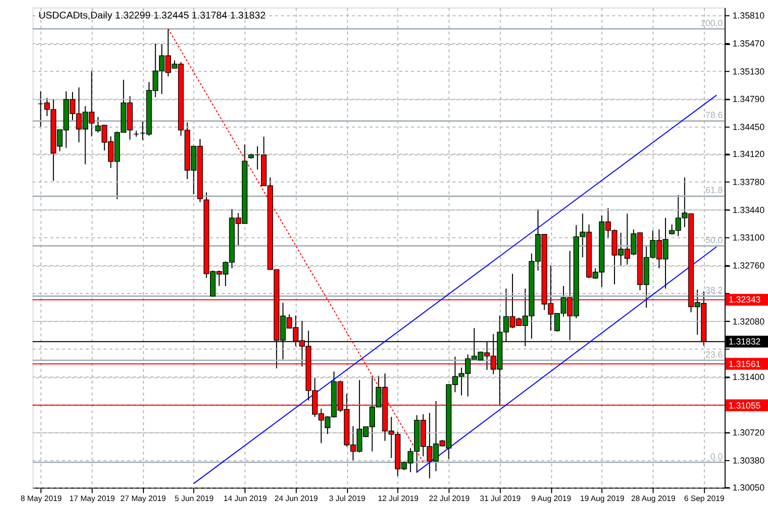  What do you see at coordinates (551, 498) in the screenshot?
I see `x-tick-label: 9 Aug 2019` at bounding box center [551, 498].